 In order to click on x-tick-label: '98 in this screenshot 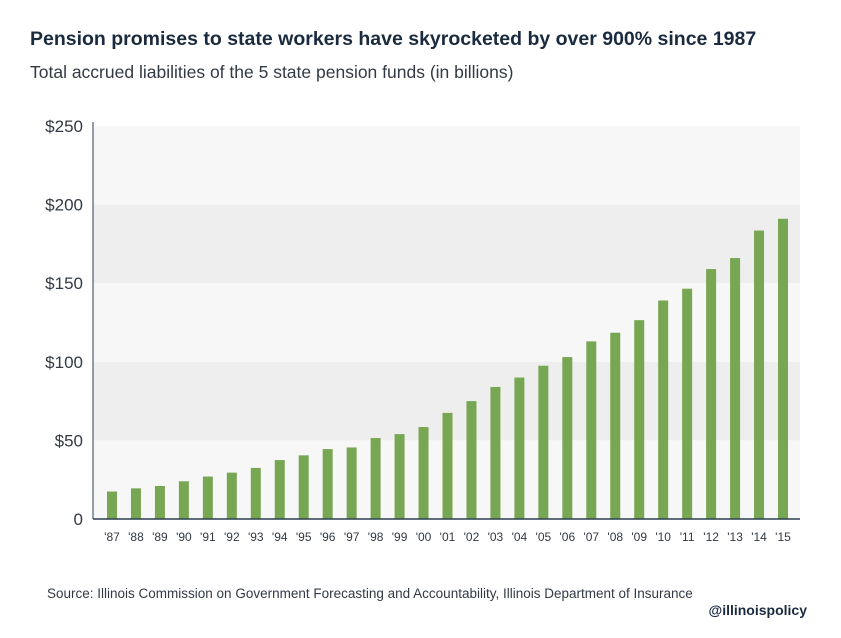, I will do `click(376, 537)`.